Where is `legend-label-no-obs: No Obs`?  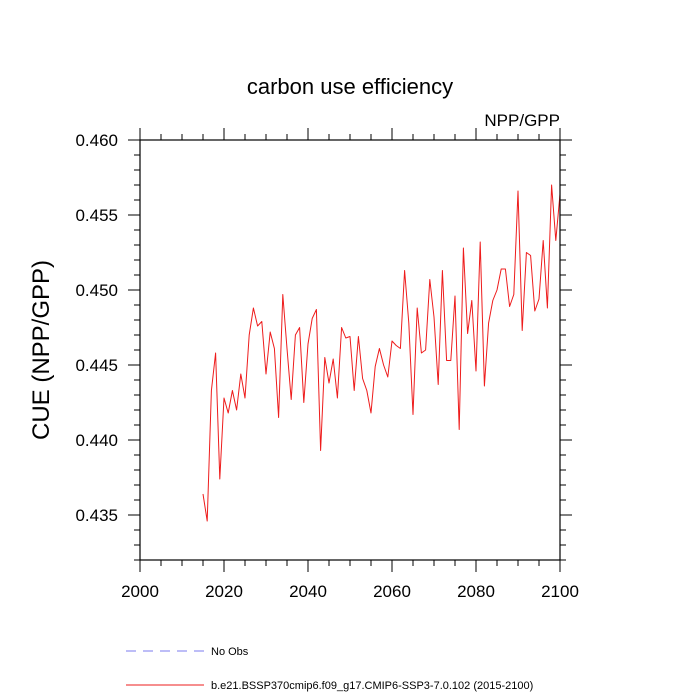 legend-label-no-obs: No Obs is located at coordinates (230, 652).